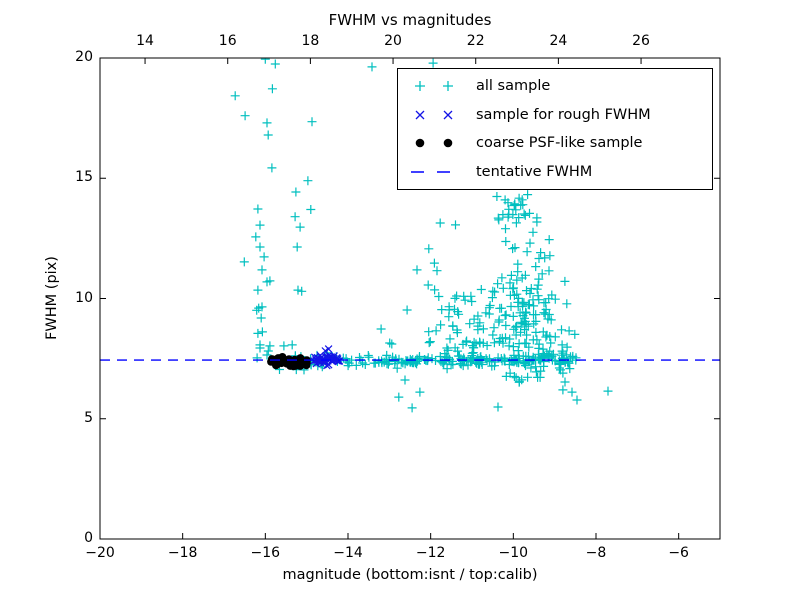  I want to click on legend-label: tentative FWHM, so click(534, 171).